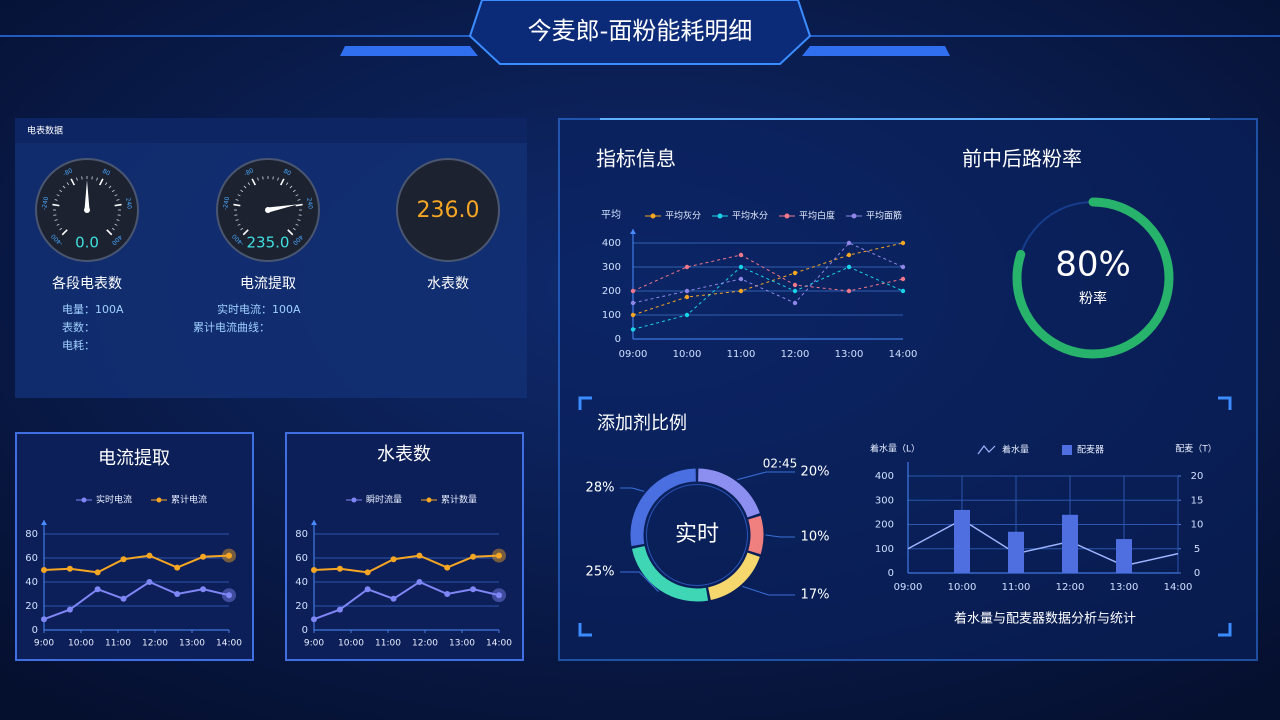 The width and height of the screenshot is (1280, 720). I want to click on y-tick-label: 80, so click(31, 534).